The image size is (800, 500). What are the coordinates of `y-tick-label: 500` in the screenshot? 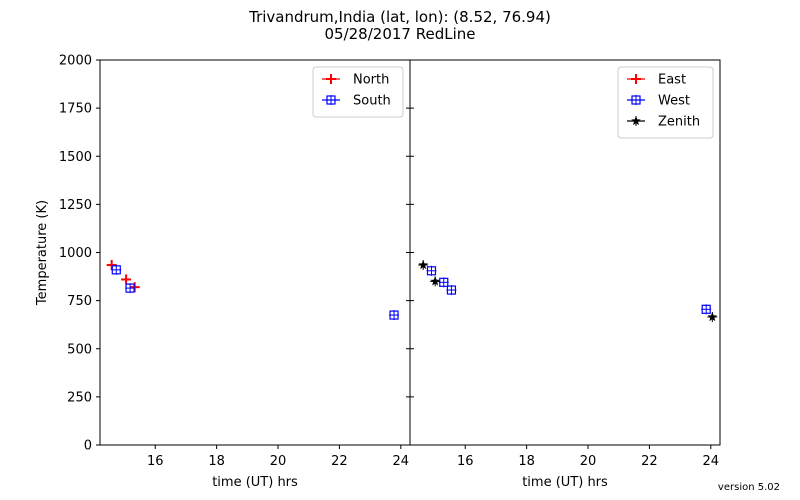 It's located at (79, 349).